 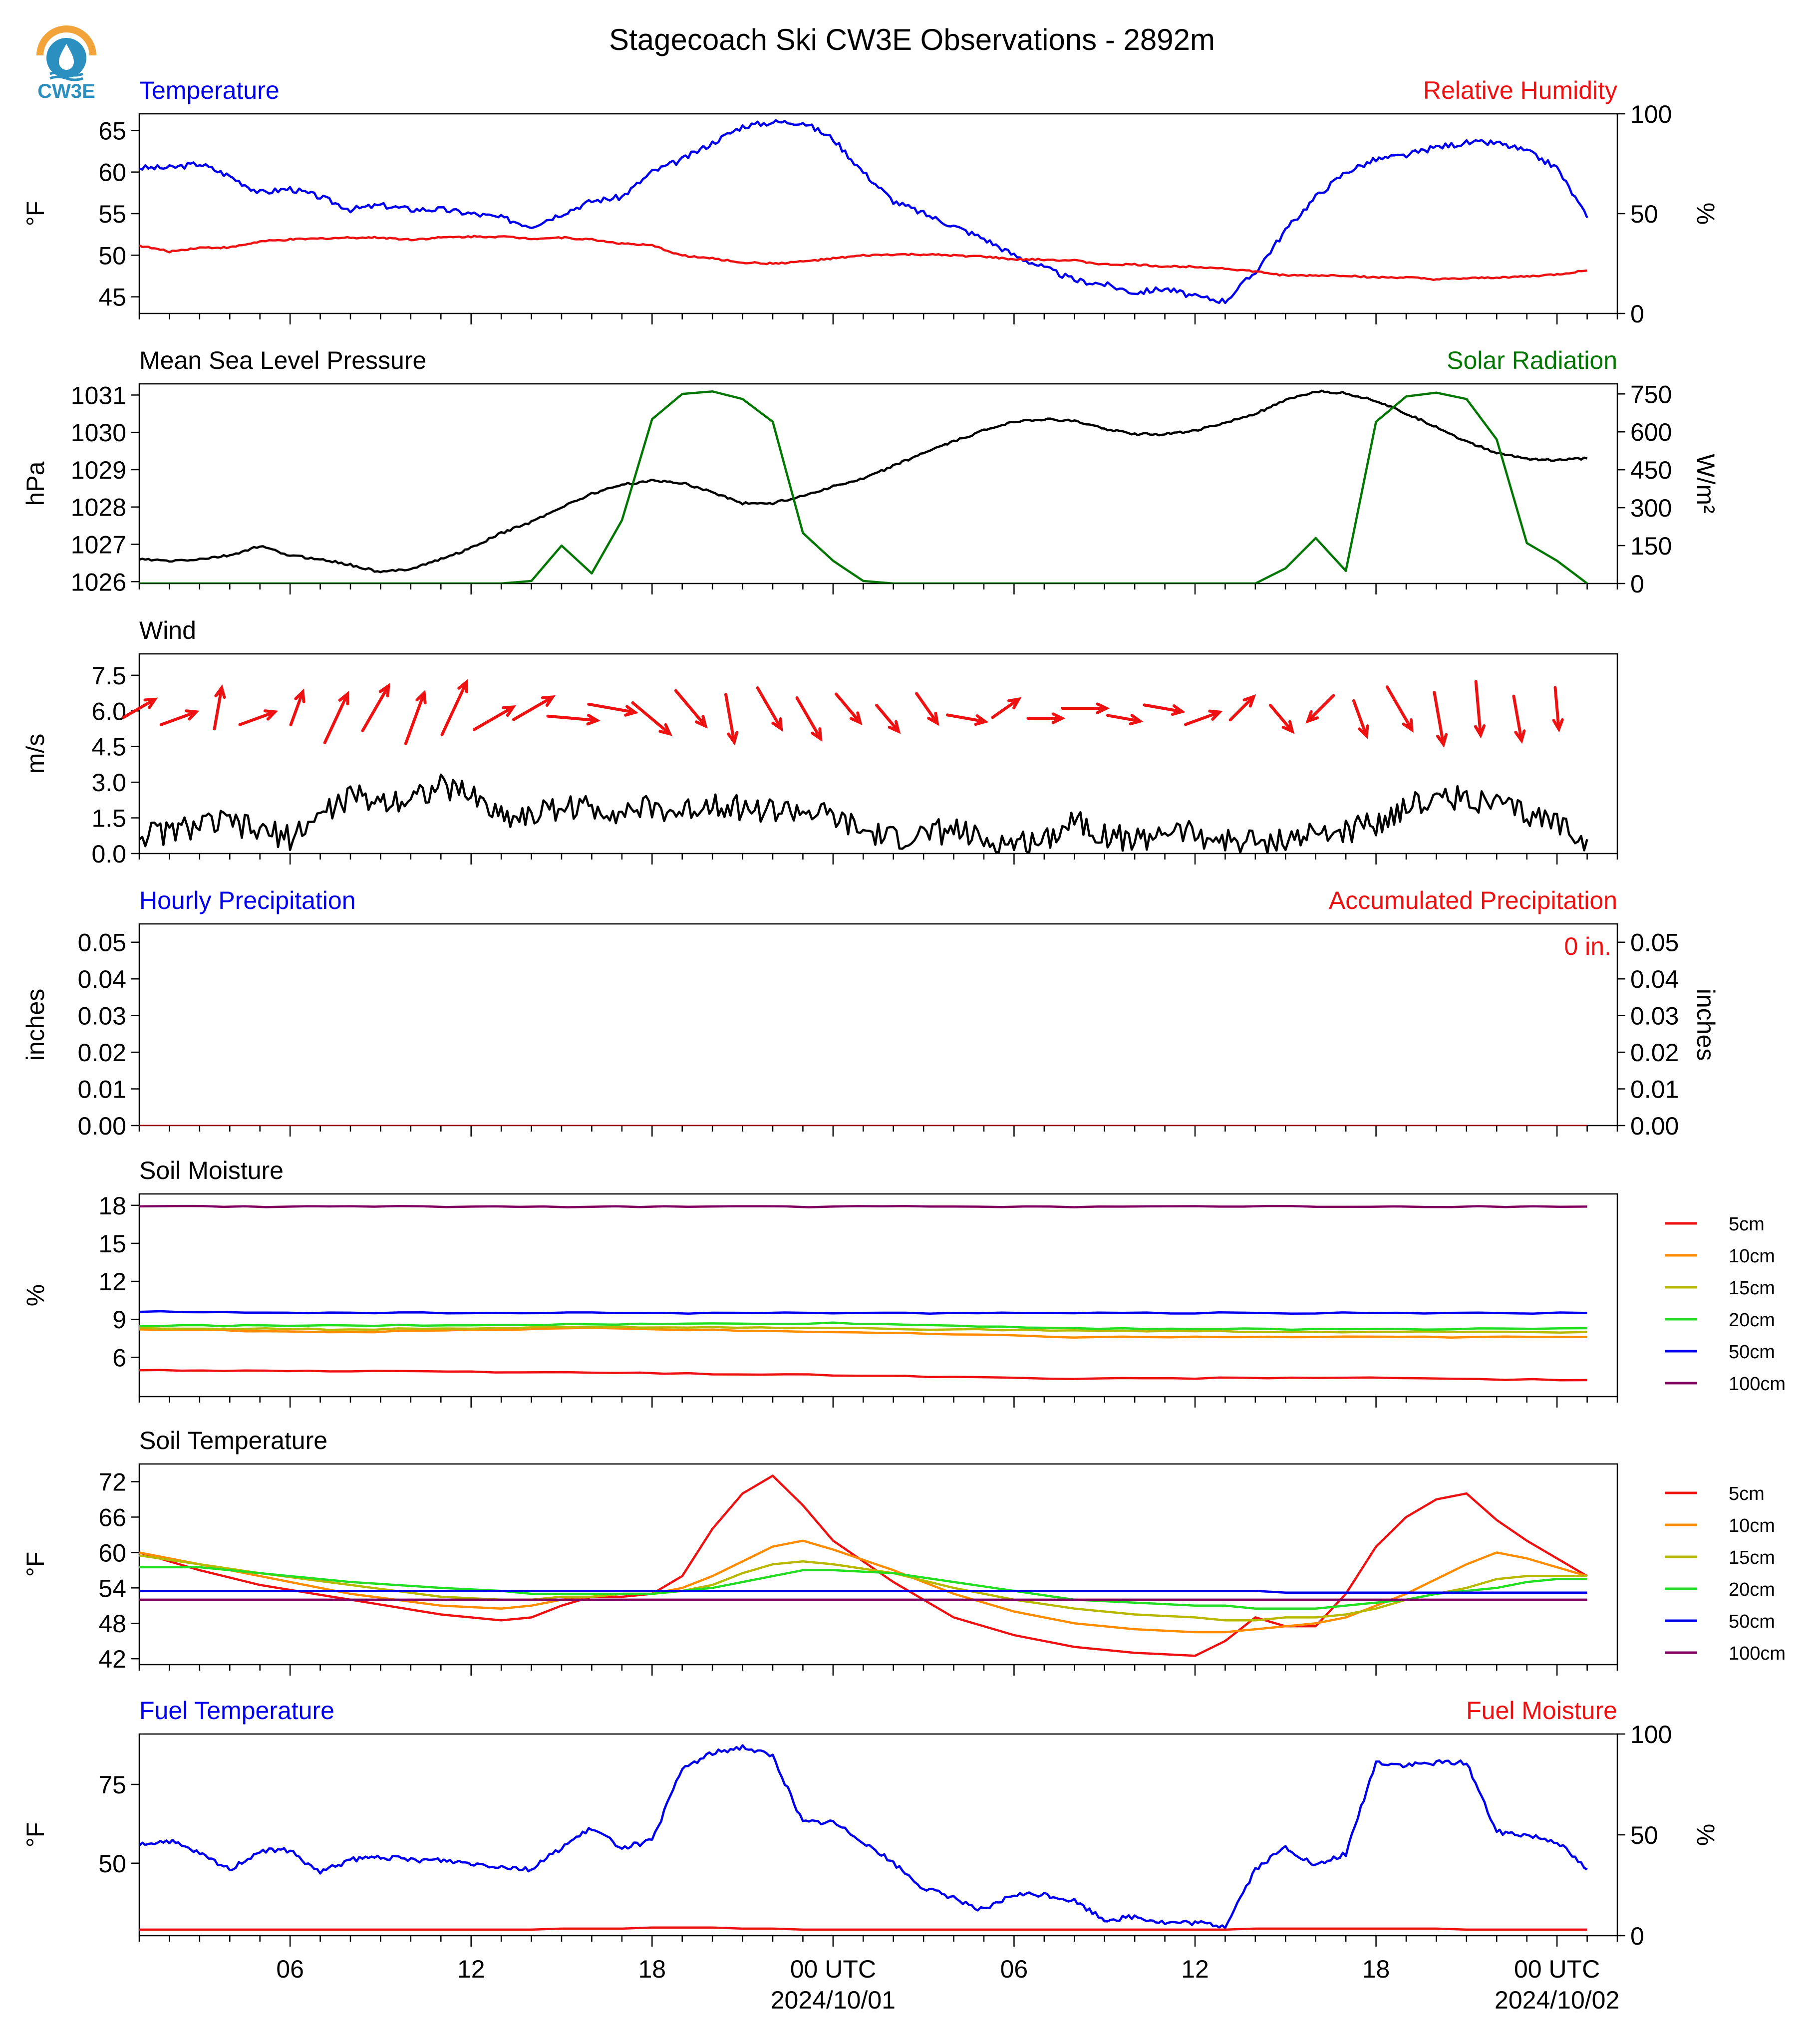 I want to click on y2-axis-label: %, so click(x=1706, y=1835).